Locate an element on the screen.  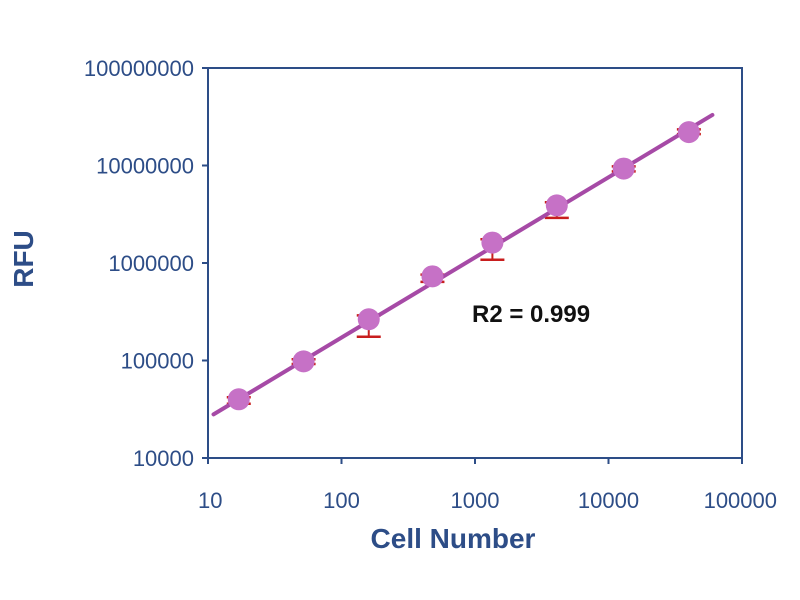
y-axis-ticks: 10000 100000 1000000 10000000 100000000 is located at coordinates (146, 263).